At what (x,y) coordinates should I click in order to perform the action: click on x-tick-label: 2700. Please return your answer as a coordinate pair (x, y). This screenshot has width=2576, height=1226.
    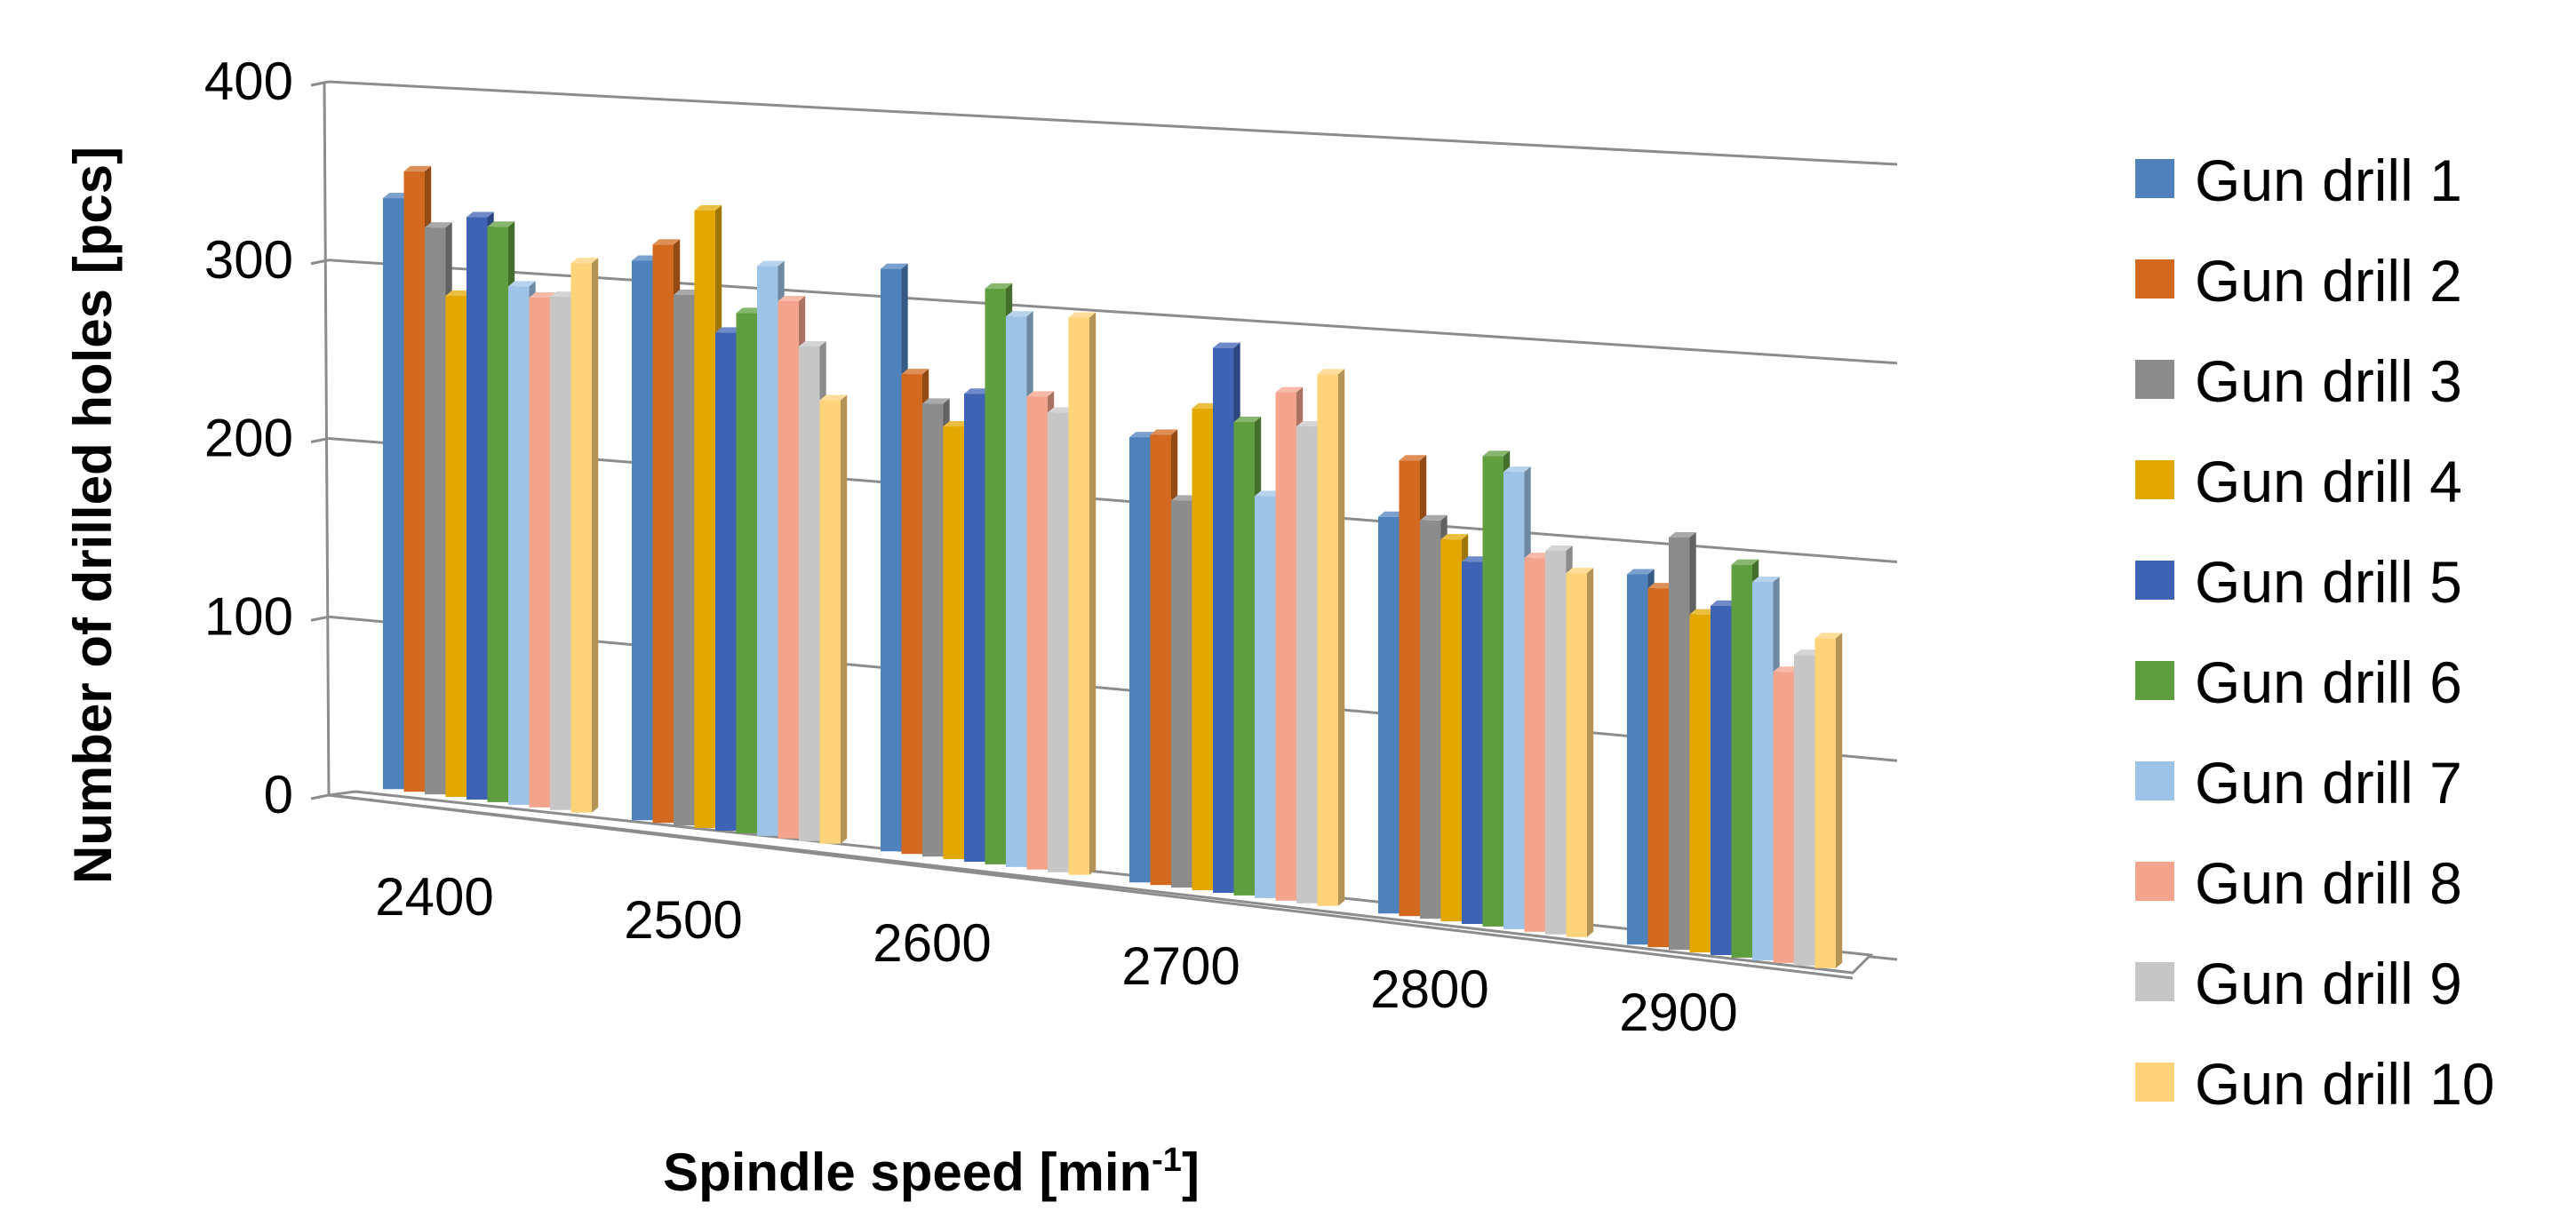
    Looking at the image, I should click on (1180, 966).